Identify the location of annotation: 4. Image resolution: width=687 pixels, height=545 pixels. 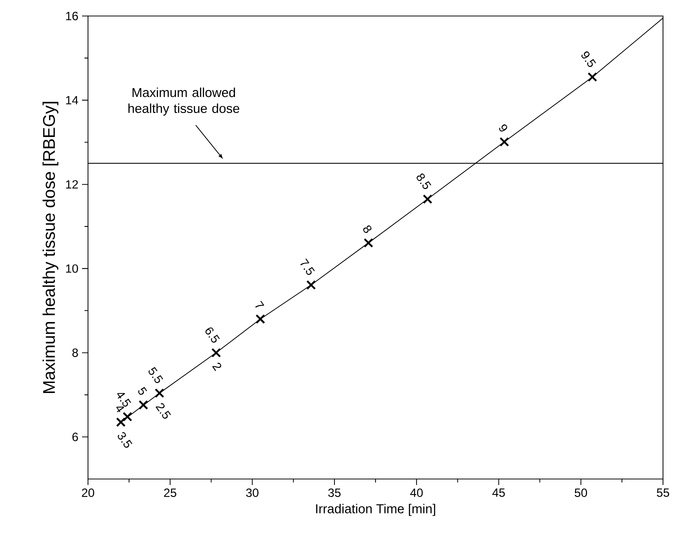
(120, 409).